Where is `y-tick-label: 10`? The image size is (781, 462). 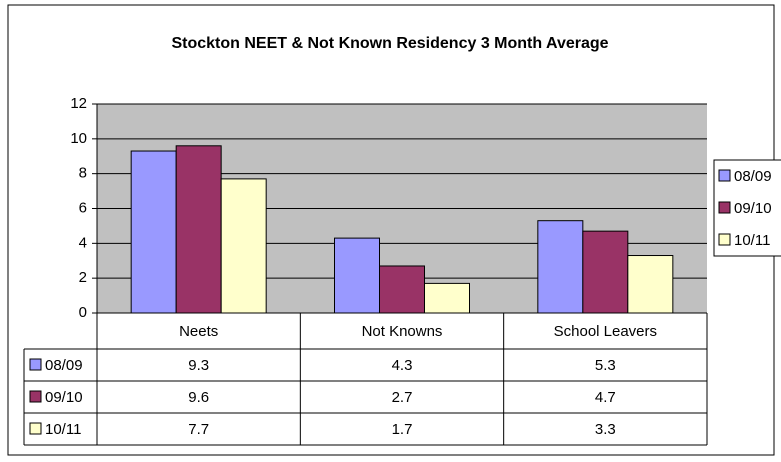
y-tick-label: 10 is located at coordinates (78, 138).